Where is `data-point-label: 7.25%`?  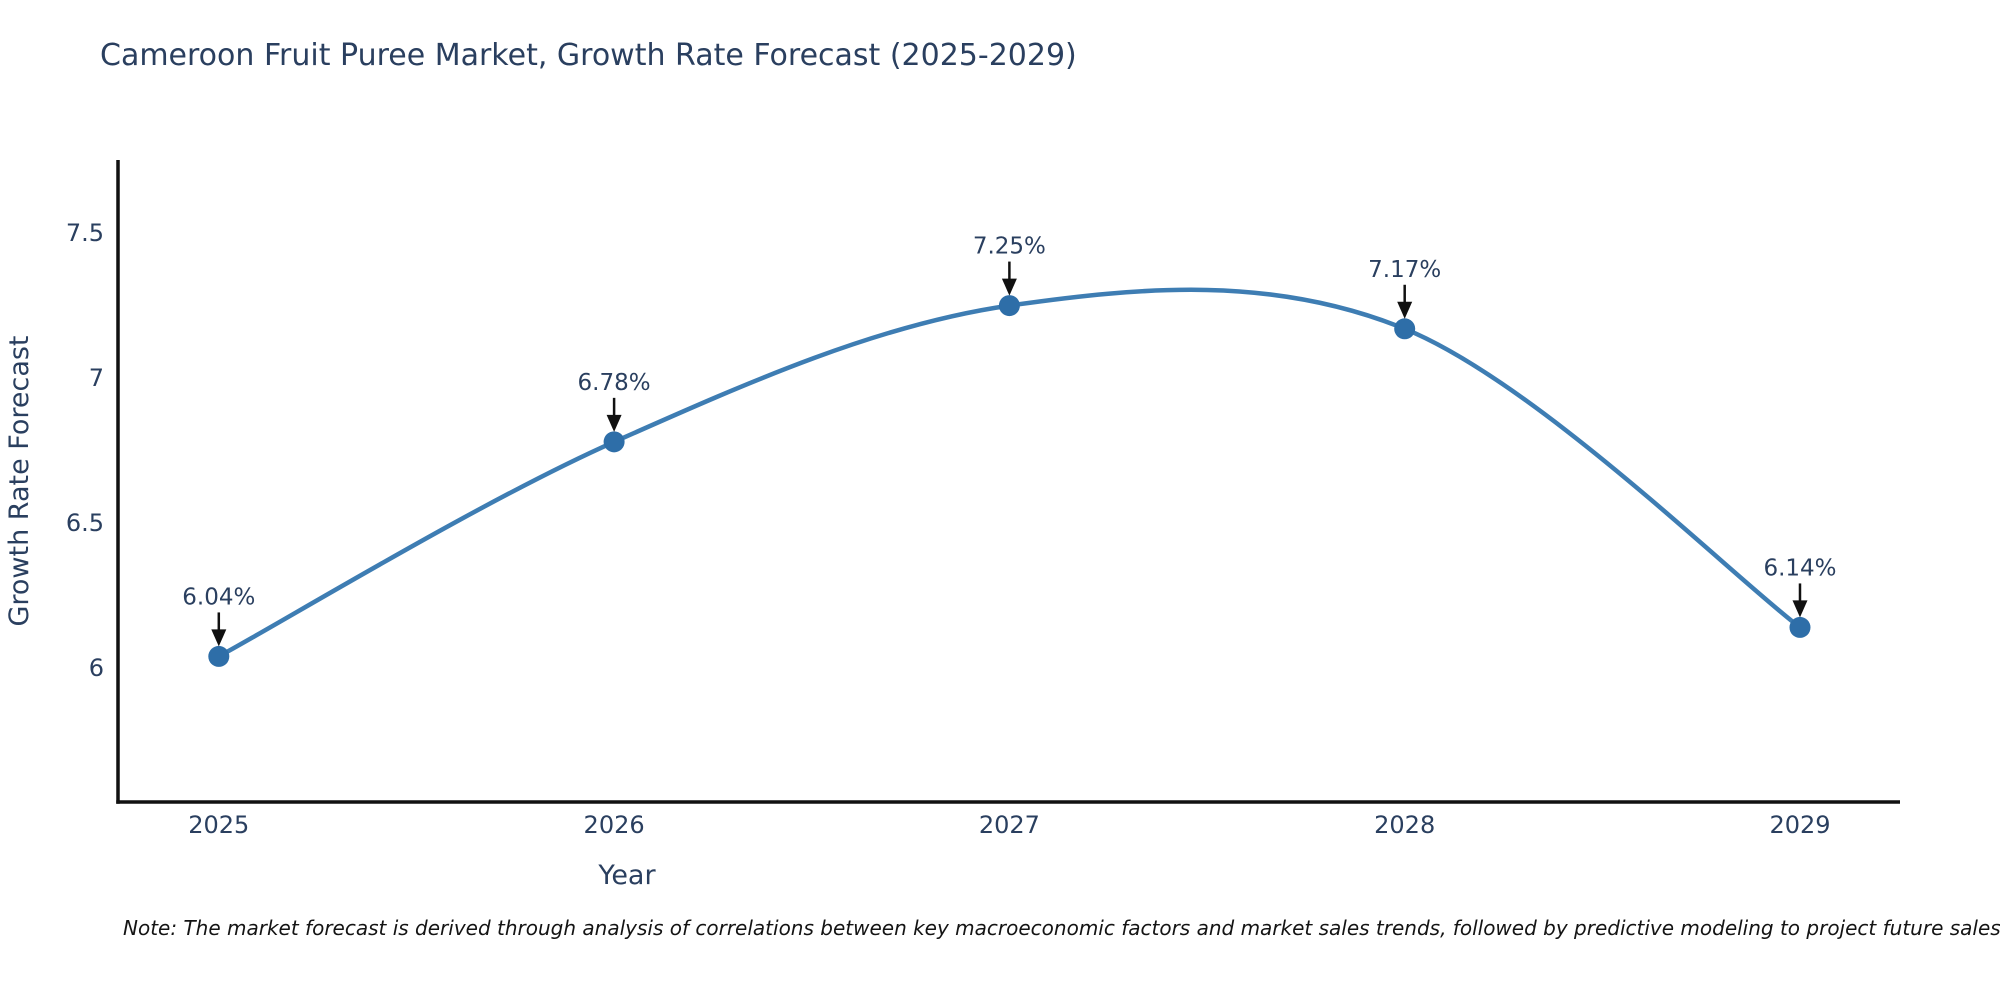 data-point-label: 7.25% is located at coordinates (1009, 247).